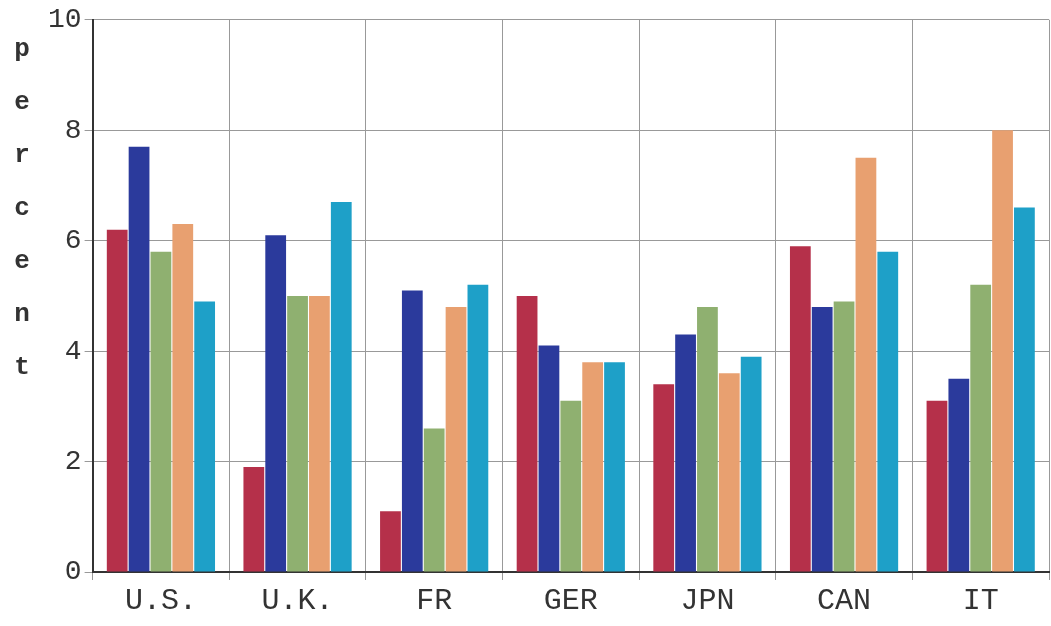 The height and width of the screenshot is (626, 1051). Describe the element at coordinates (570, 600) in the screenshot. I see `x-tick-label: GER` at that location.